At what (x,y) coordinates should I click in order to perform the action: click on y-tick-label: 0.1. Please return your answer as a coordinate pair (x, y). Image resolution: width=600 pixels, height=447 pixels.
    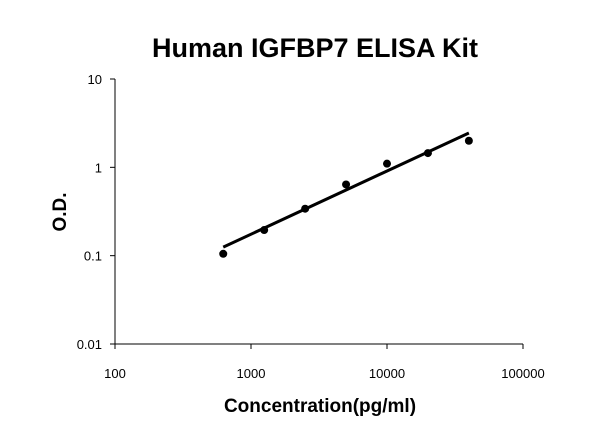
    Looking at the image, I should click on (93, 256).